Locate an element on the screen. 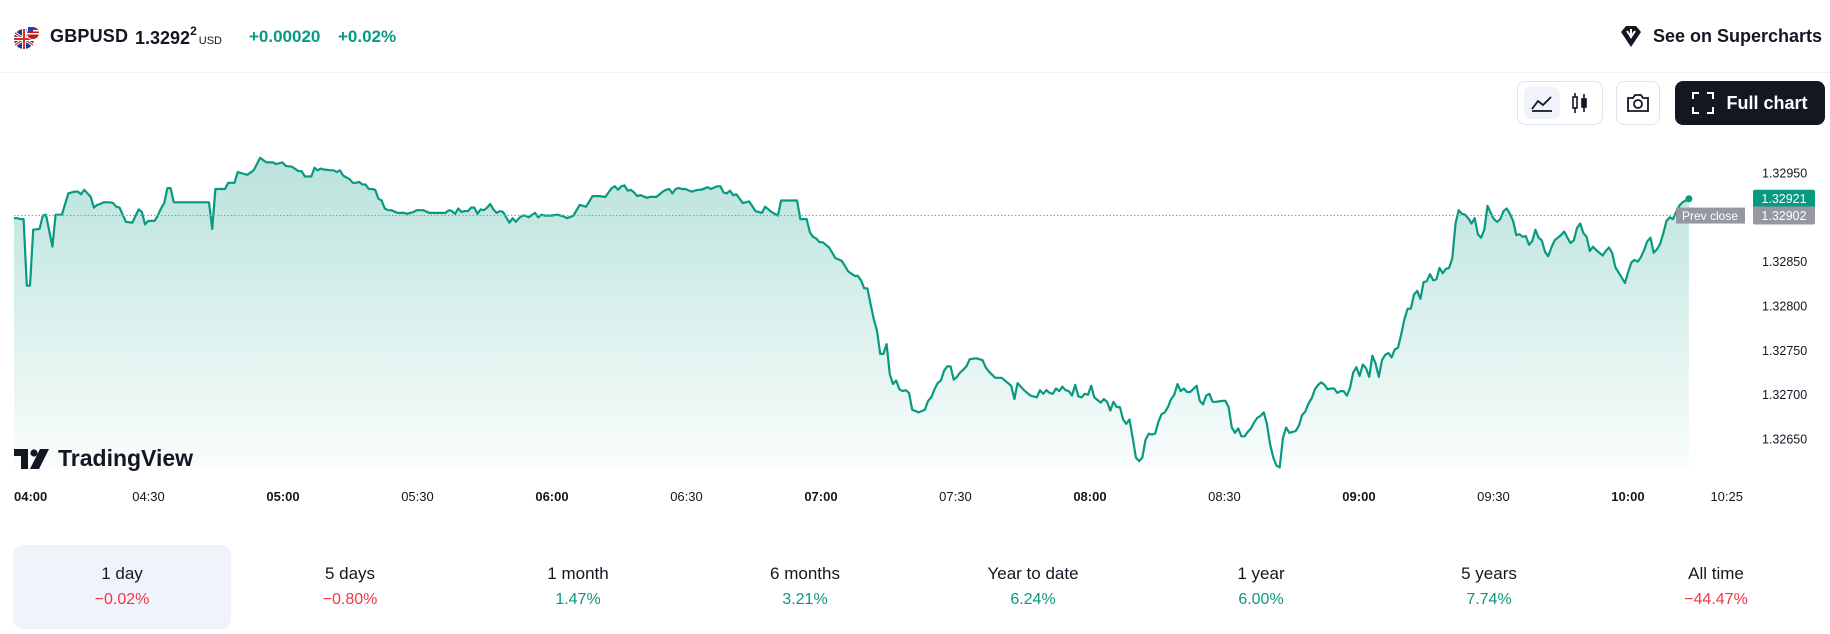  last-price-tag-label: 1.32921 is located at coordinates (1783, 199).